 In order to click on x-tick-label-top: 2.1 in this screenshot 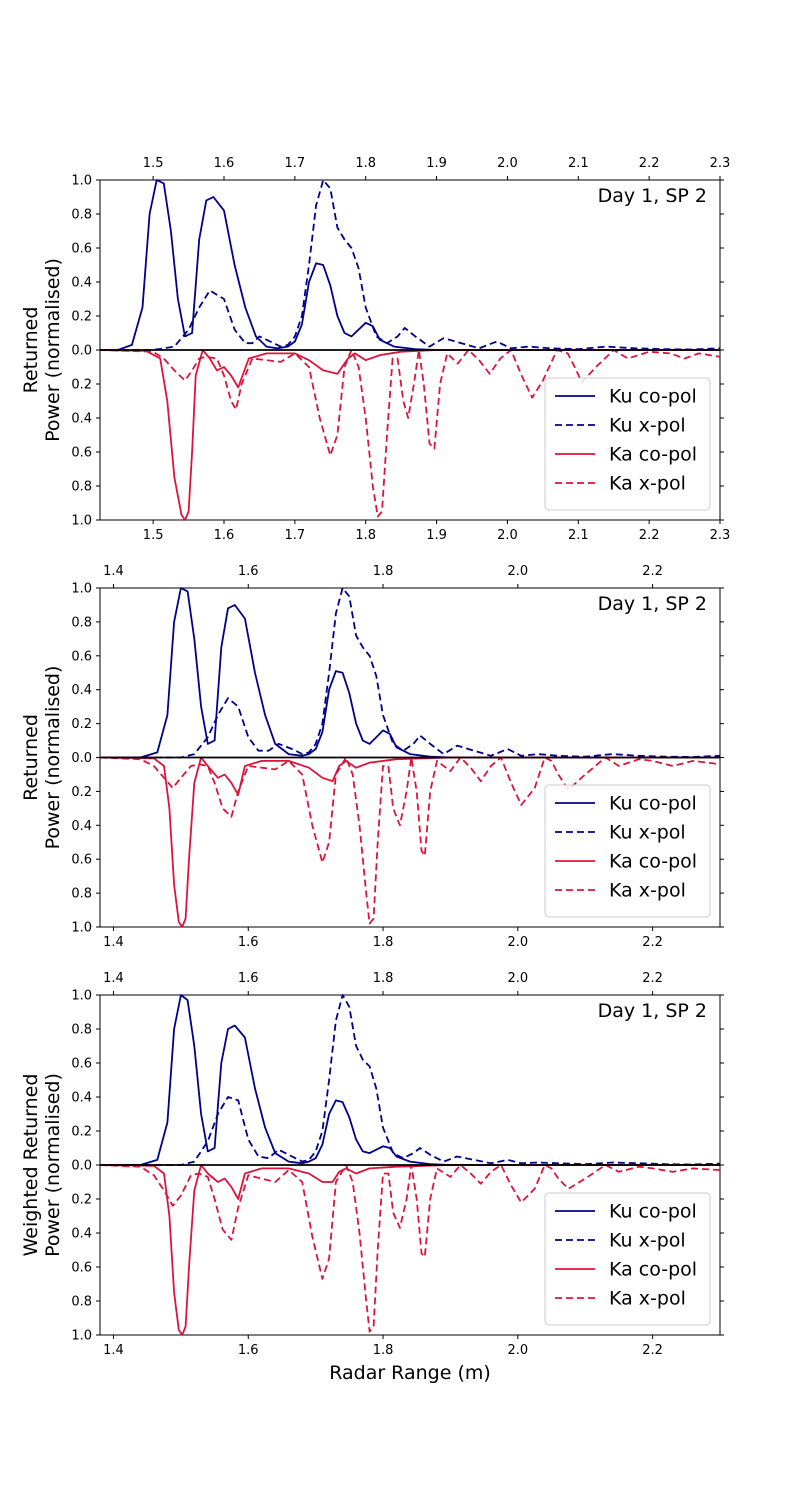, I will do `click(578, 163)`.